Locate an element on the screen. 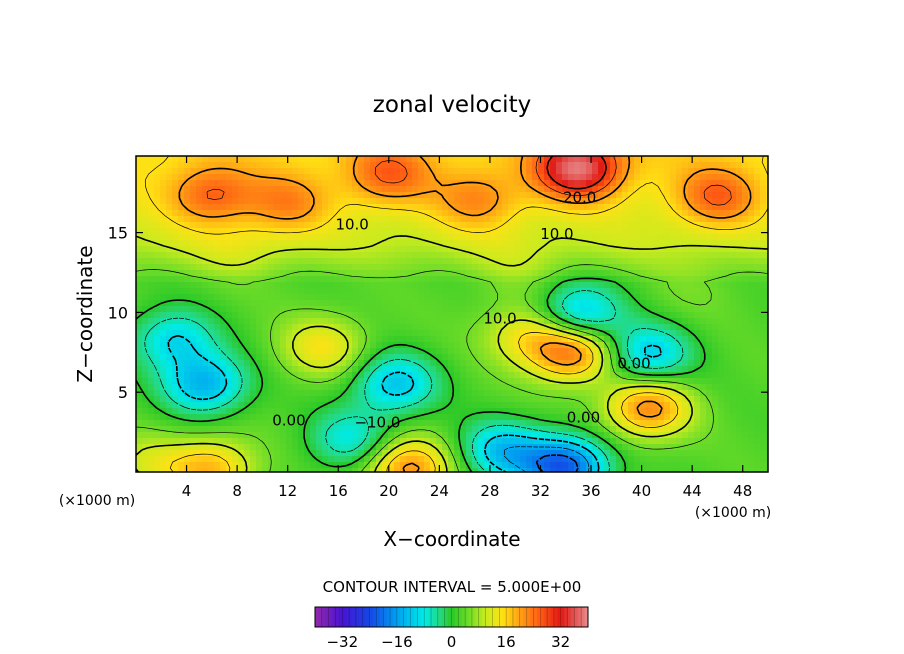  x-axis-label: X−coordinate is located at coordinates (451, 539).